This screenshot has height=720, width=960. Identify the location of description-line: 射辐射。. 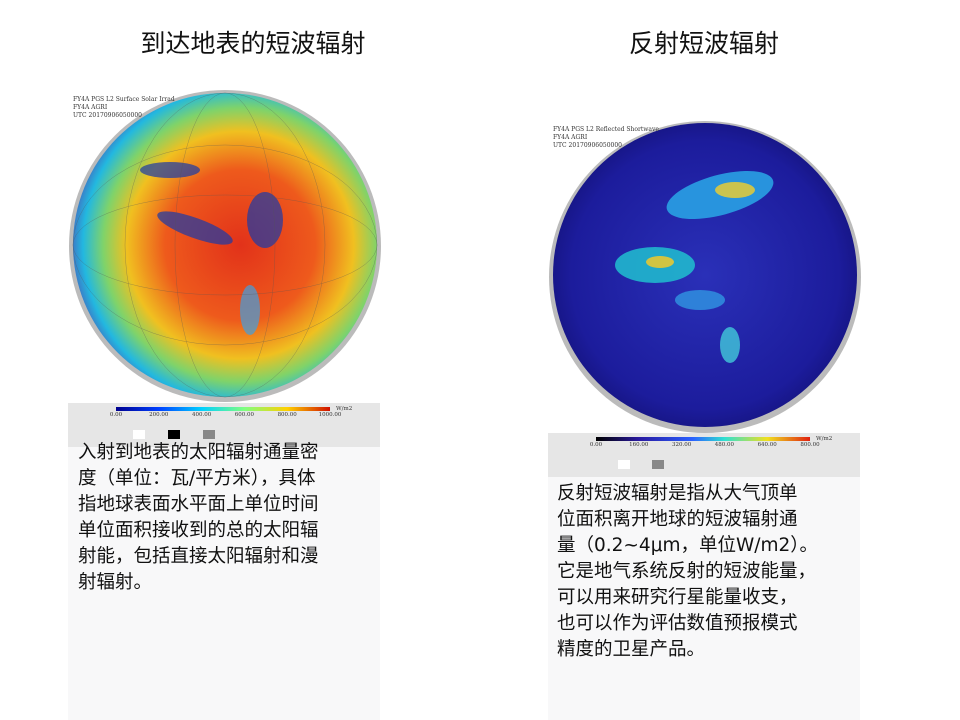
(115, 582).